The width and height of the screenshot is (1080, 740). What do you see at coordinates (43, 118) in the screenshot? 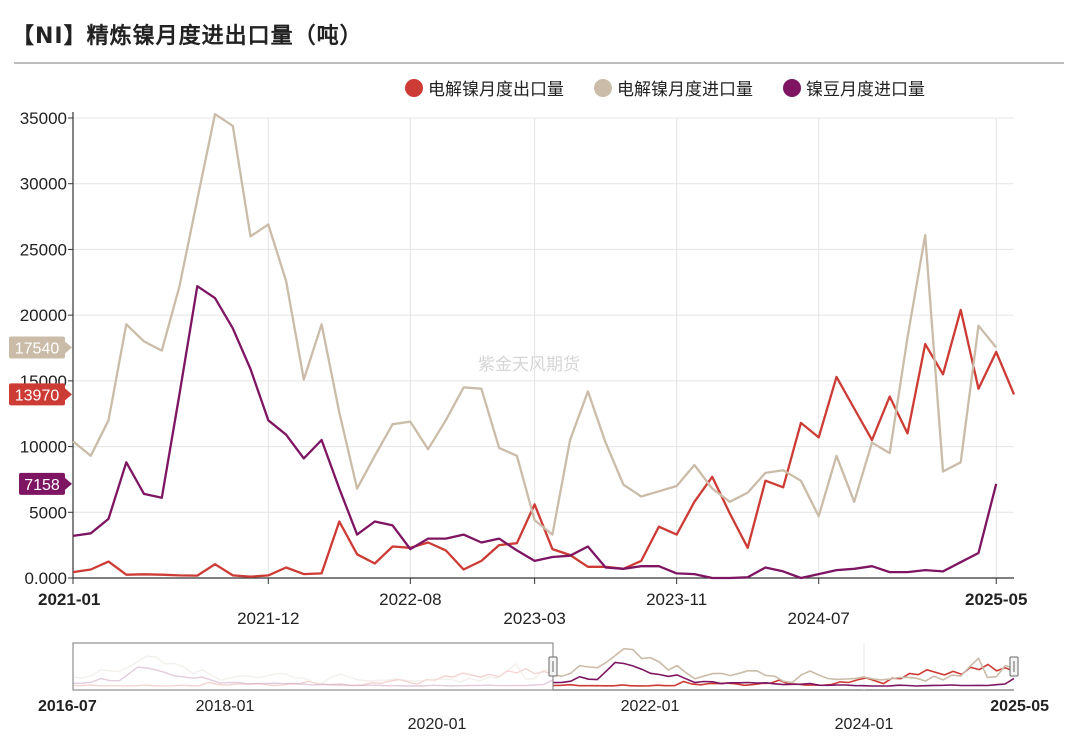
I see `y-tick-label: 35000` at bounding box center [43, 118].